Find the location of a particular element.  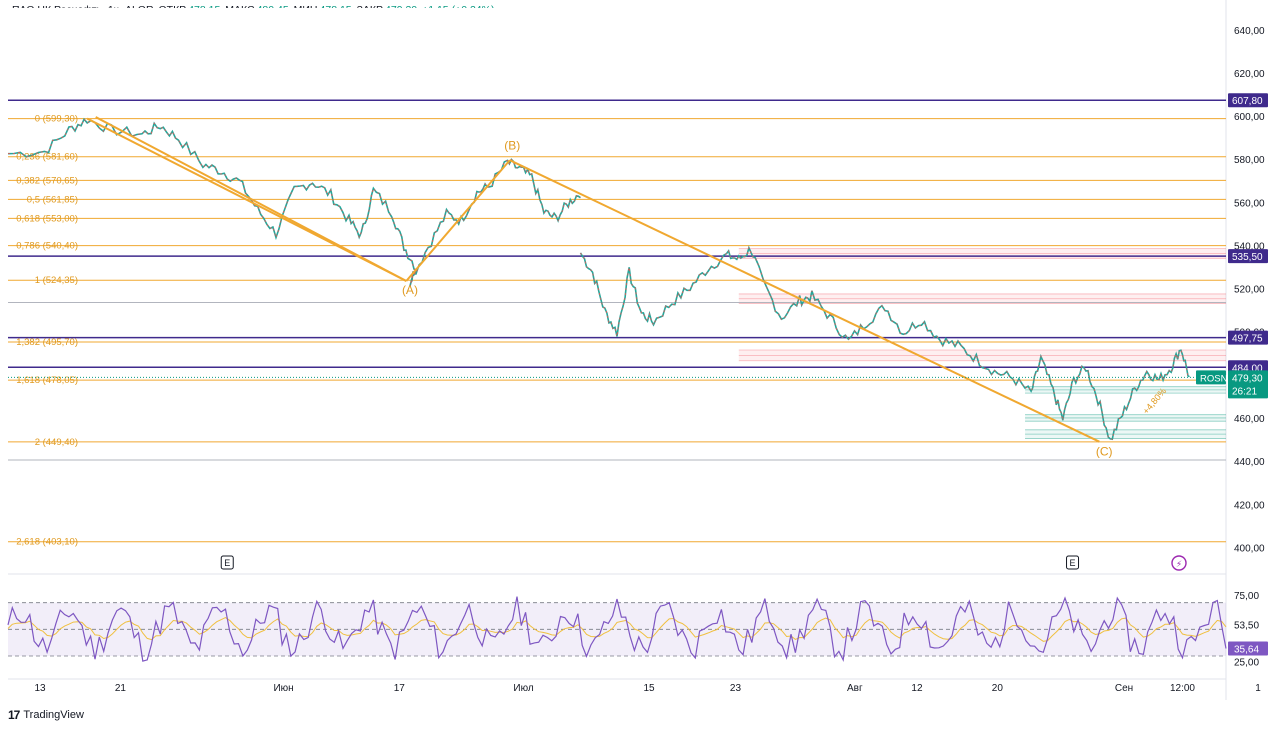

fib-level-label: 0,5 (561,85) is located at coordinates (52, 199).